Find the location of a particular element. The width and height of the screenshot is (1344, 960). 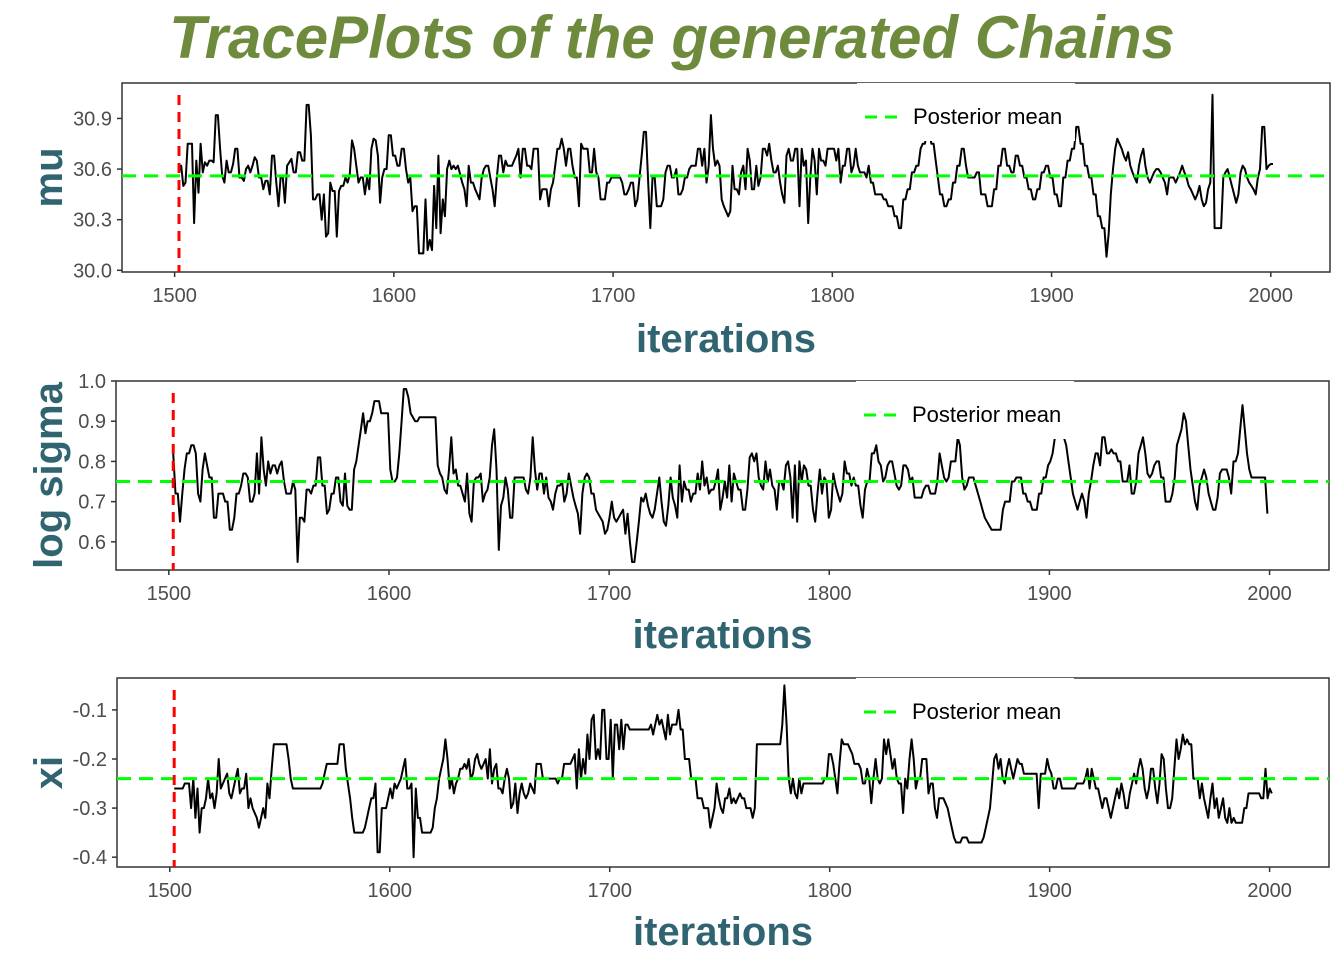

y-tick-label: -0.3 is located at coordinates (90, 809).